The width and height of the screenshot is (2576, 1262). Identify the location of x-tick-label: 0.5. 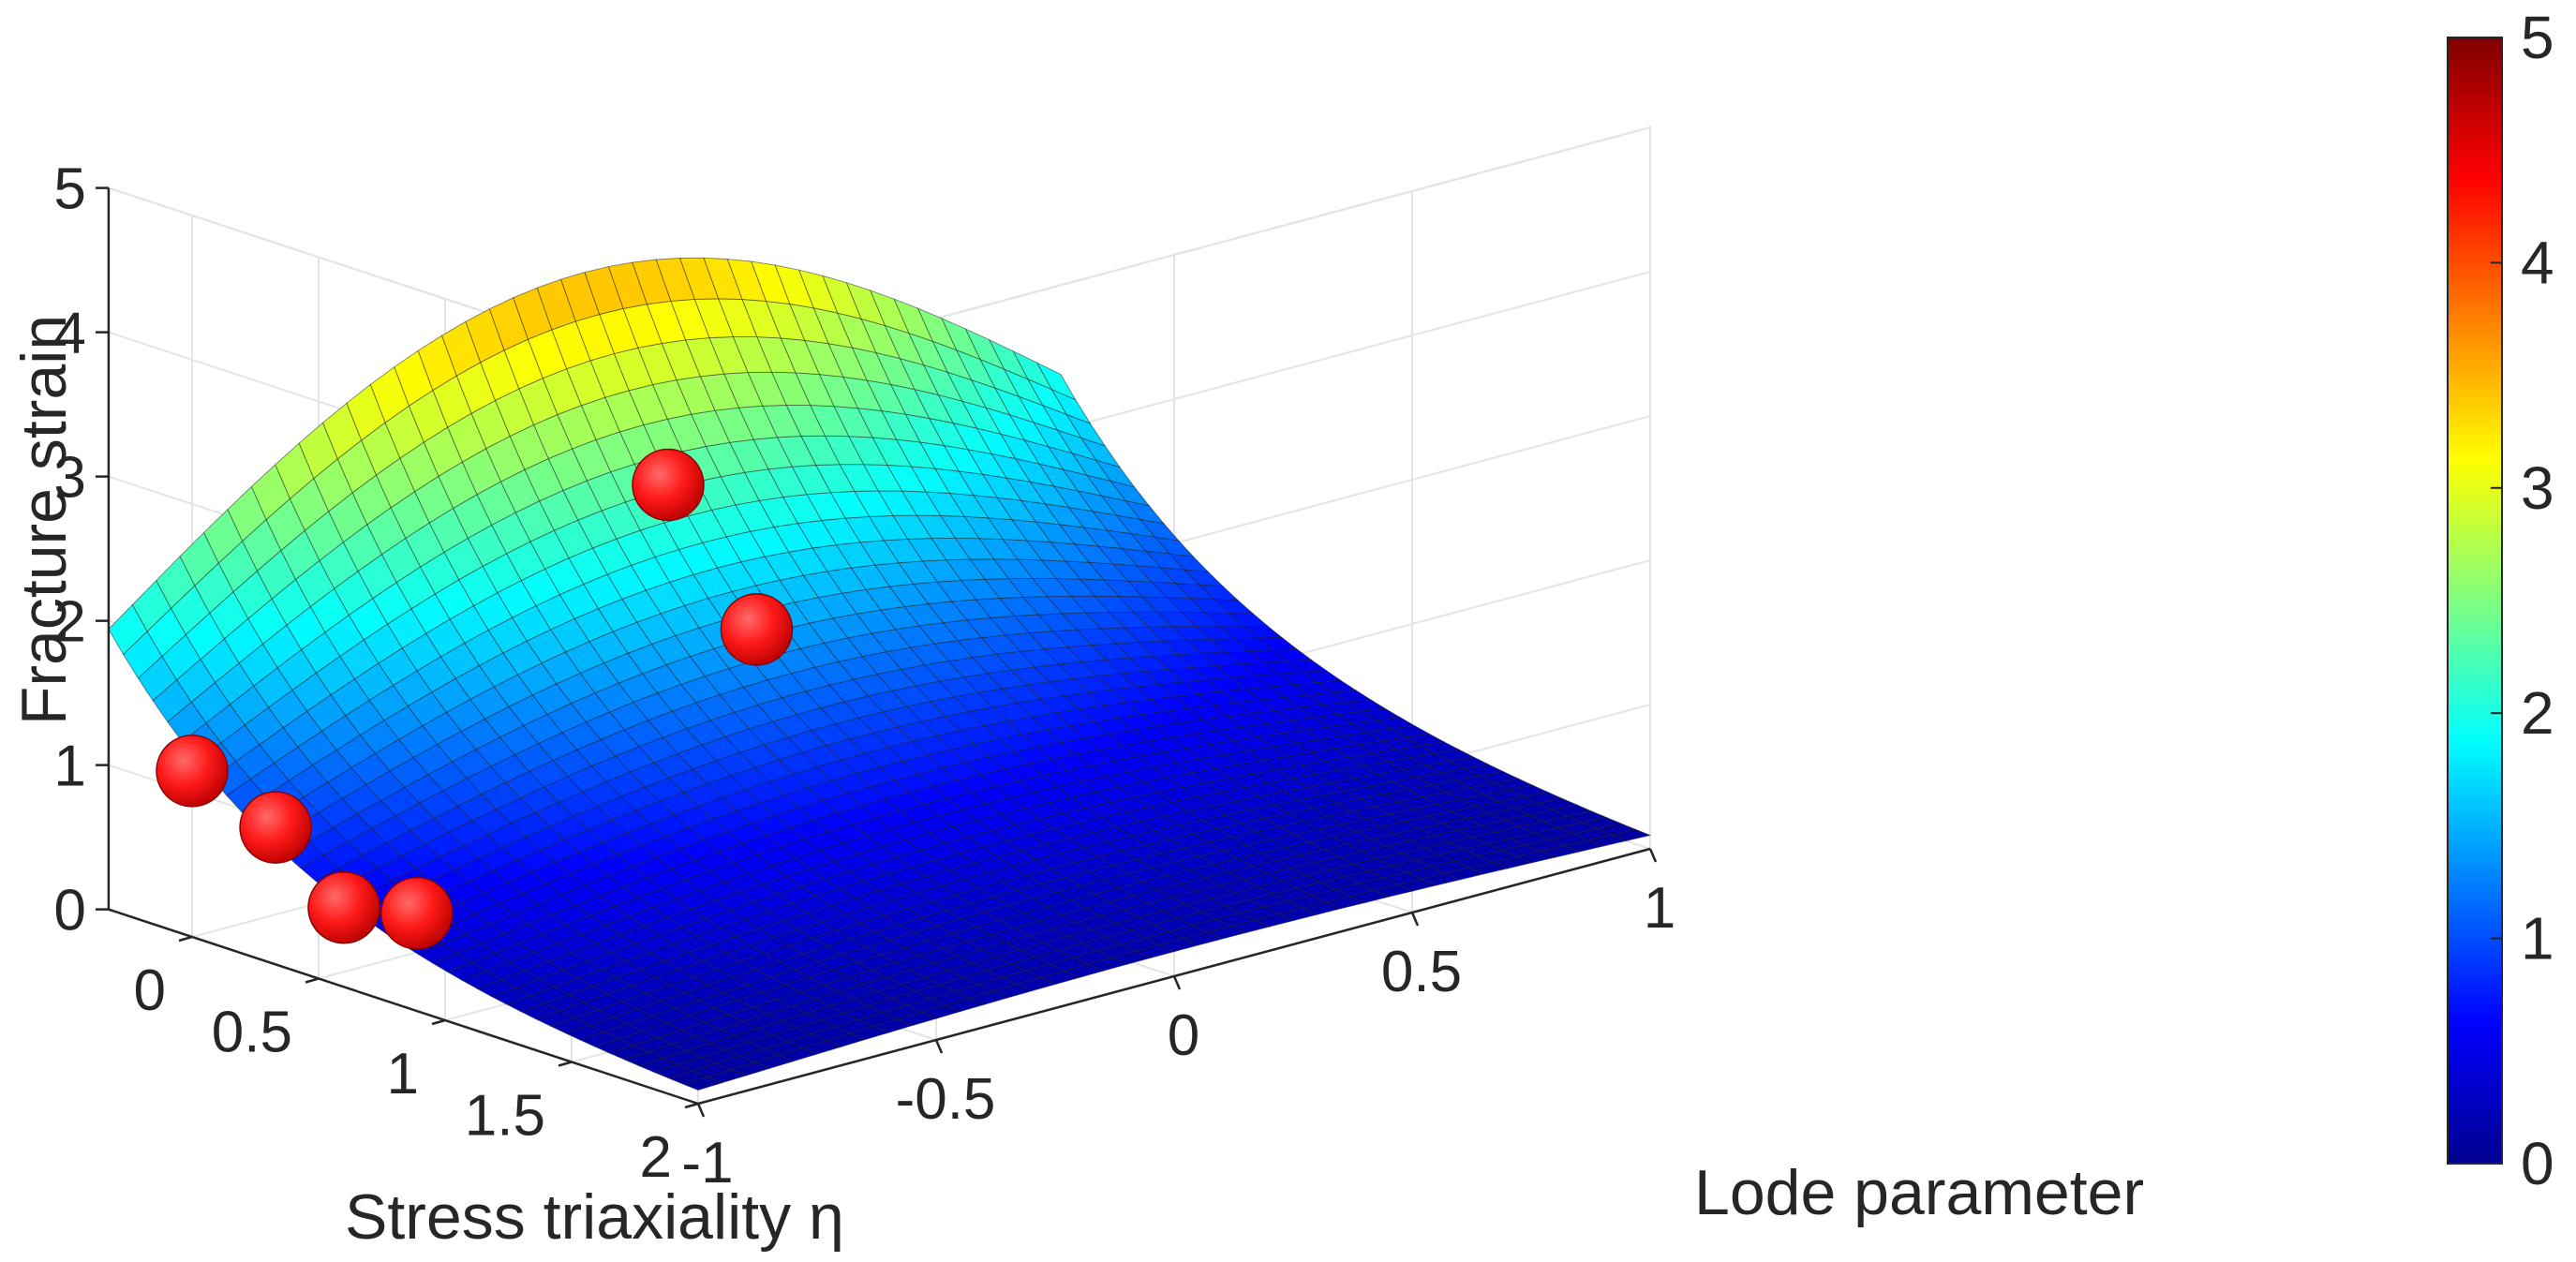
(252, 1033).